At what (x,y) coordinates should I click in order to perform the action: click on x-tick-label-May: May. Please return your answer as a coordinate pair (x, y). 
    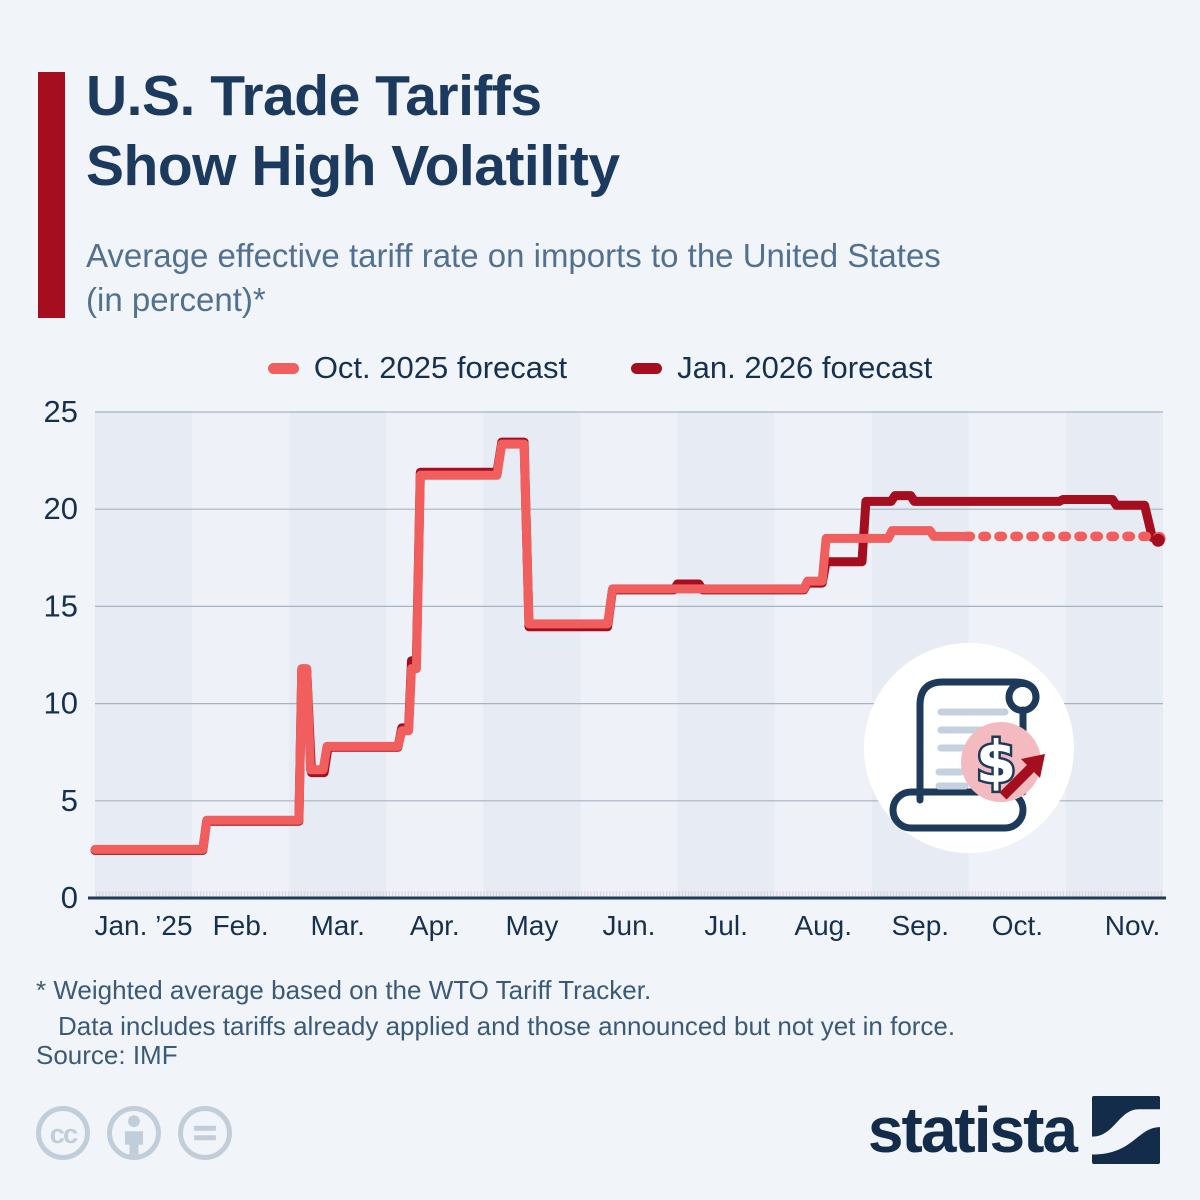
    Looking at the image, I should click on (531, 925).